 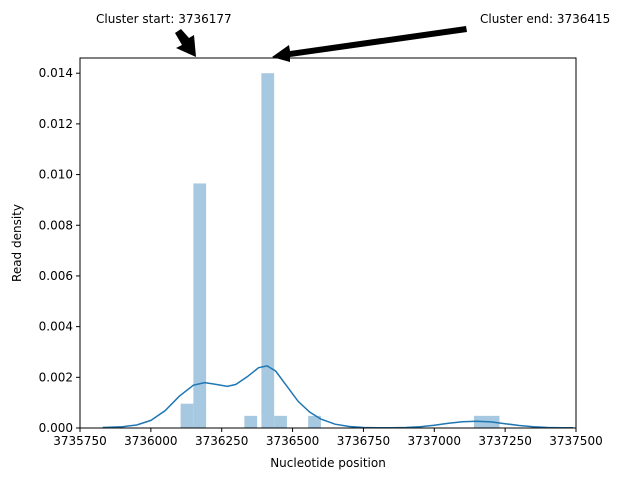 I want to click on y-tick-label: 0.012, so click(x=56, y=124).